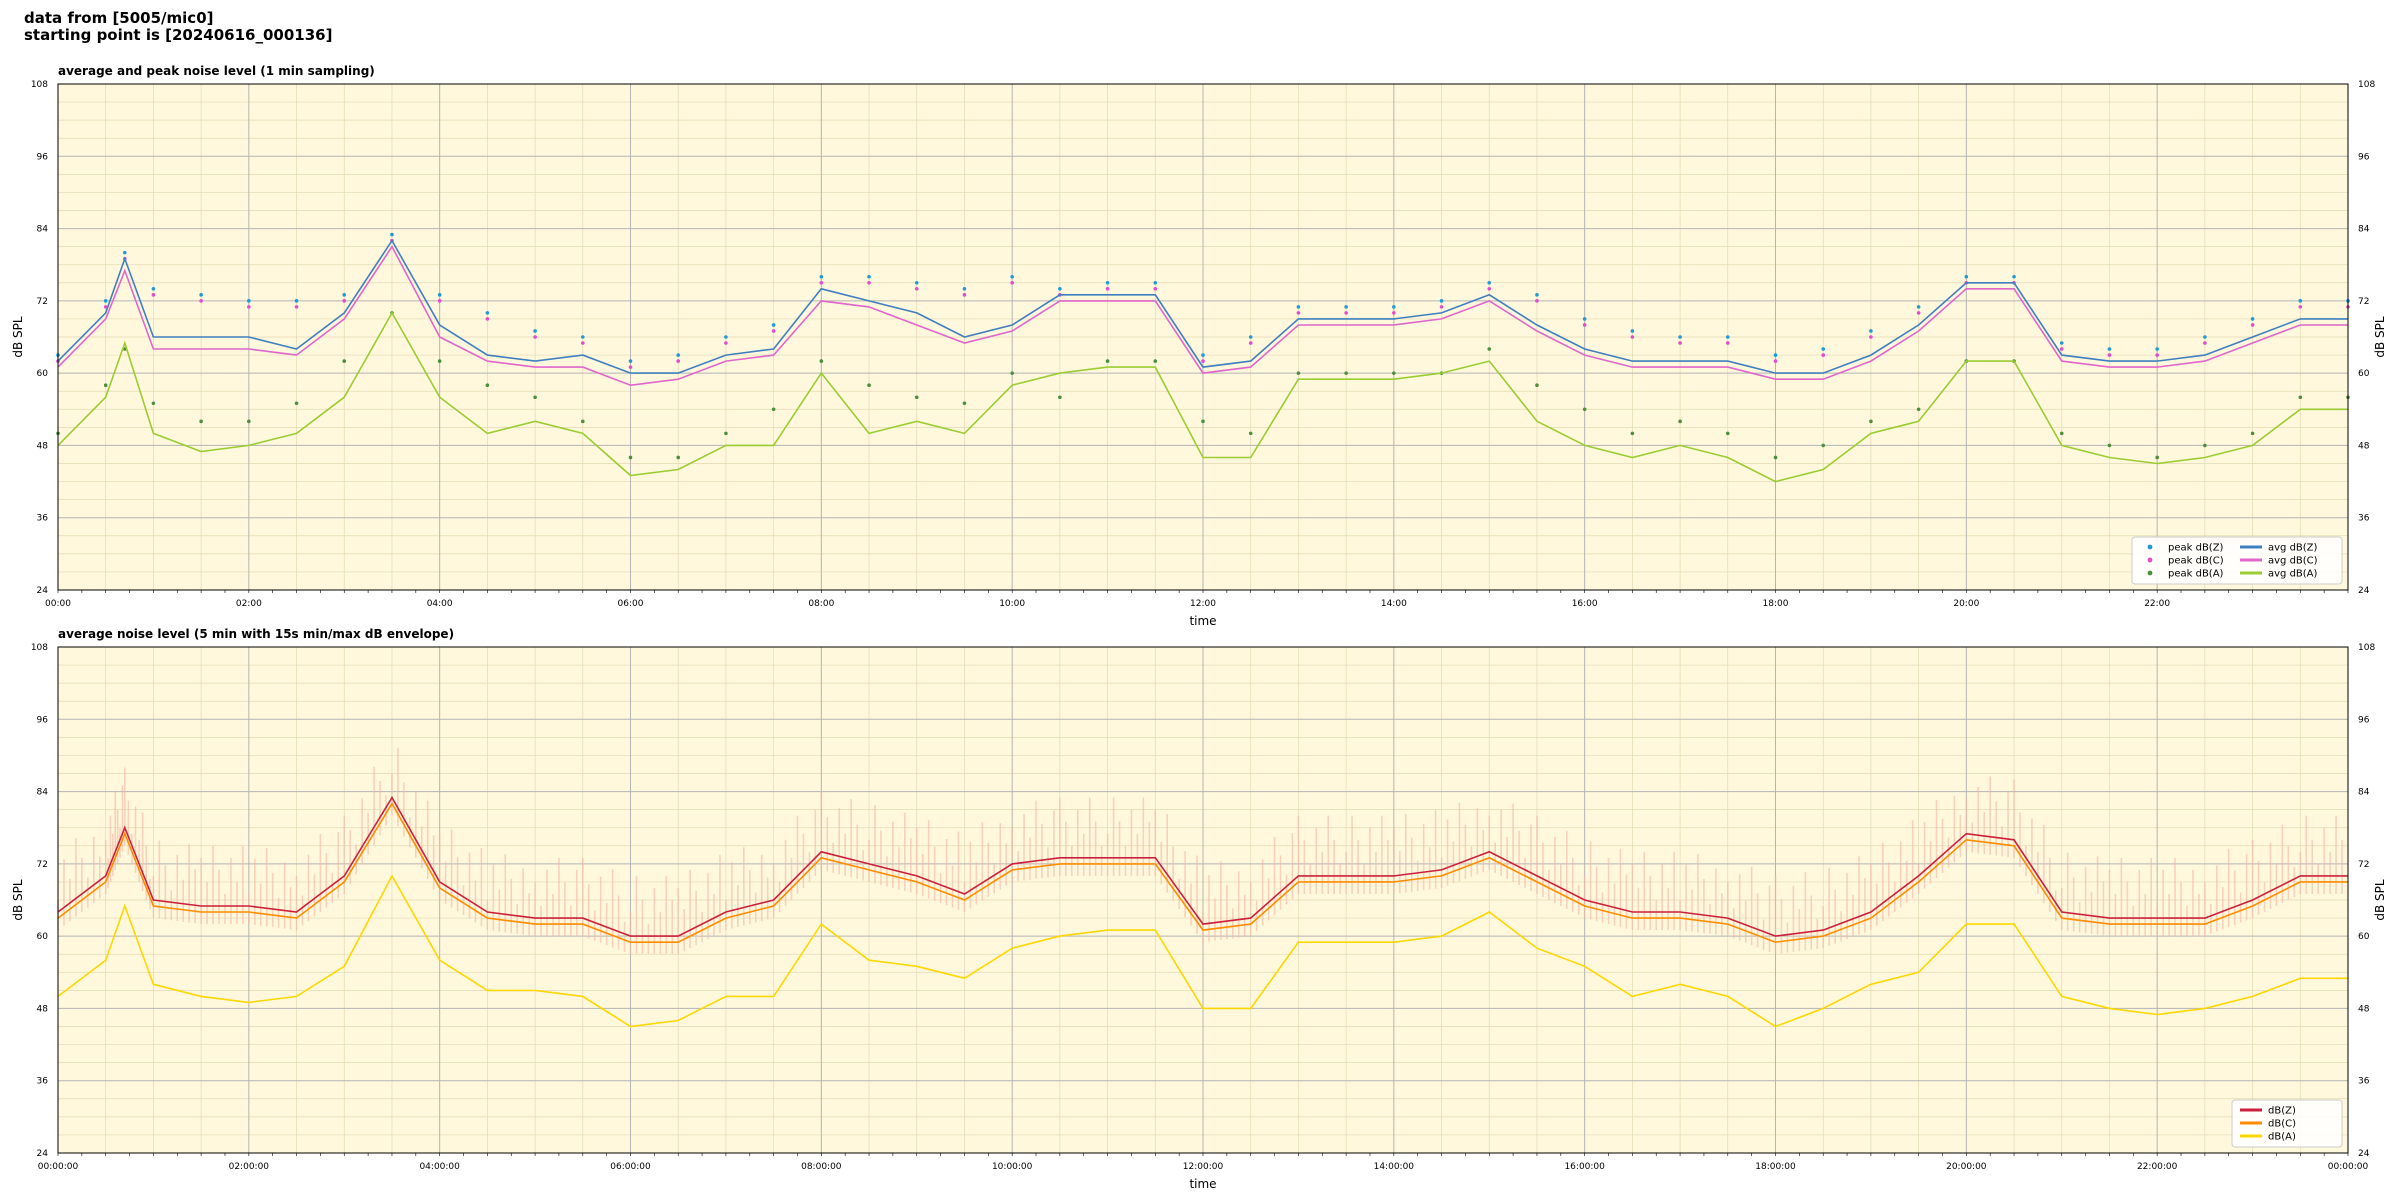 The height and width of the screenshot is (1200, 2400). What do you see at coordinates (821, 604) in the screenshot?
I see `x-tick-label: 08:00` at bounding box center [821, 604].